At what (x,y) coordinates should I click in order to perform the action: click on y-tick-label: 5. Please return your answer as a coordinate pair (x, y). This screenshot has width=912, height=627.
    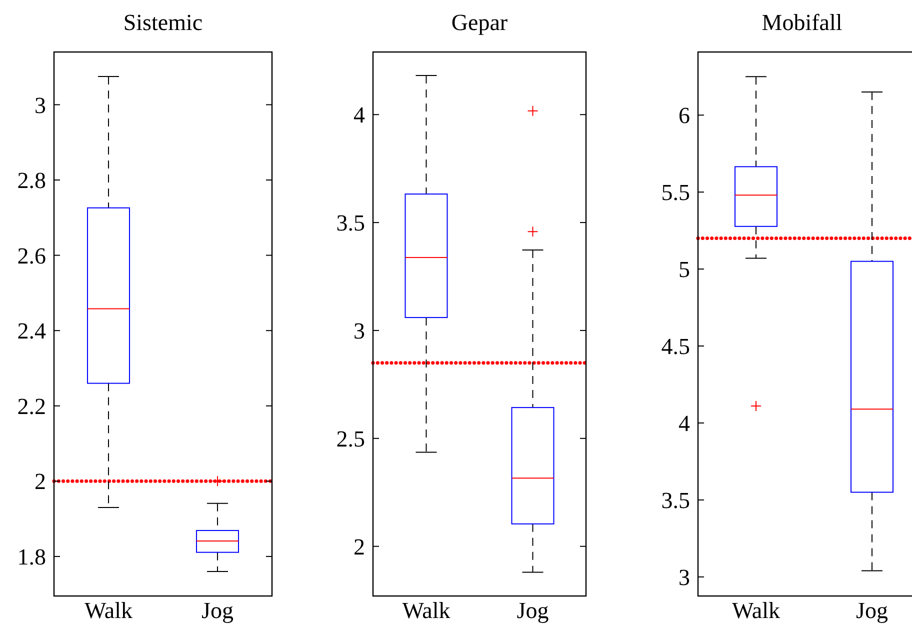
    Looking at the image, I should click on (684, 269).